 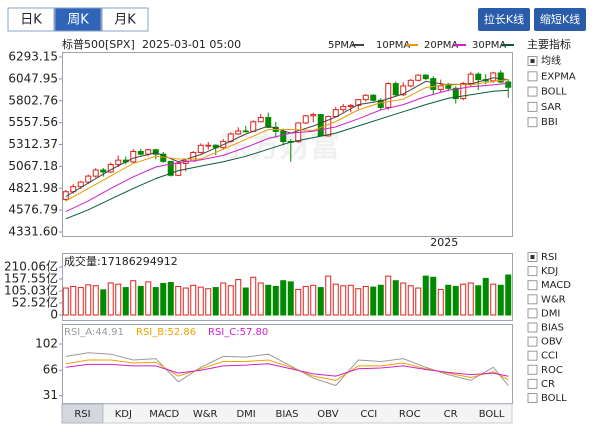 What do you see at coordinates (31, 277) in the screenshot?
I see `y-tick-label: 157.55亿` at bounding box center [31, 277].